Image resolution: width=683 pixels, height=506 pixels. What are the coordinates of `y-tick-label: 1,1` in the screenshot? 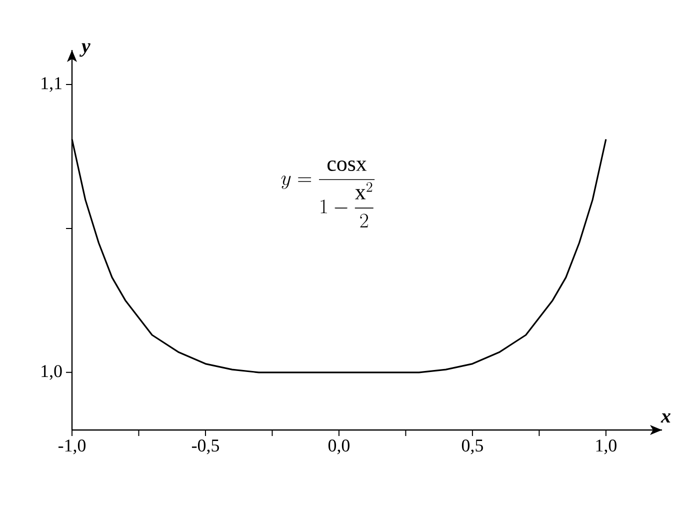 It's located at (52, 84).